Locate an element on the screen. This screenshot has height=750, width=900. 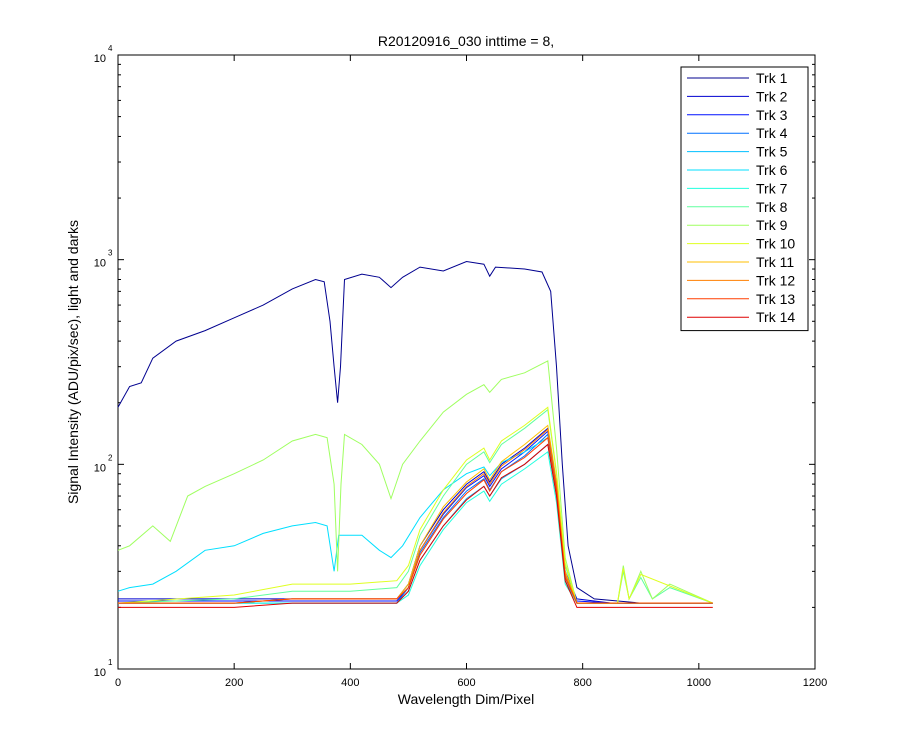
legend-label: Trk 13 is located at coordinates (775, 299).